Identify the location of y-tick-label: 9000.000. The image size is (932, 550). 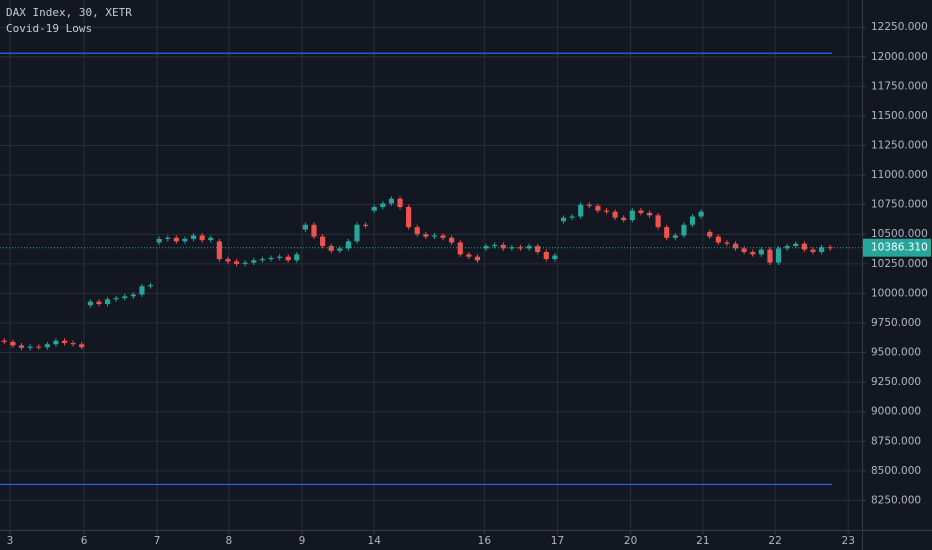
(896, 412).